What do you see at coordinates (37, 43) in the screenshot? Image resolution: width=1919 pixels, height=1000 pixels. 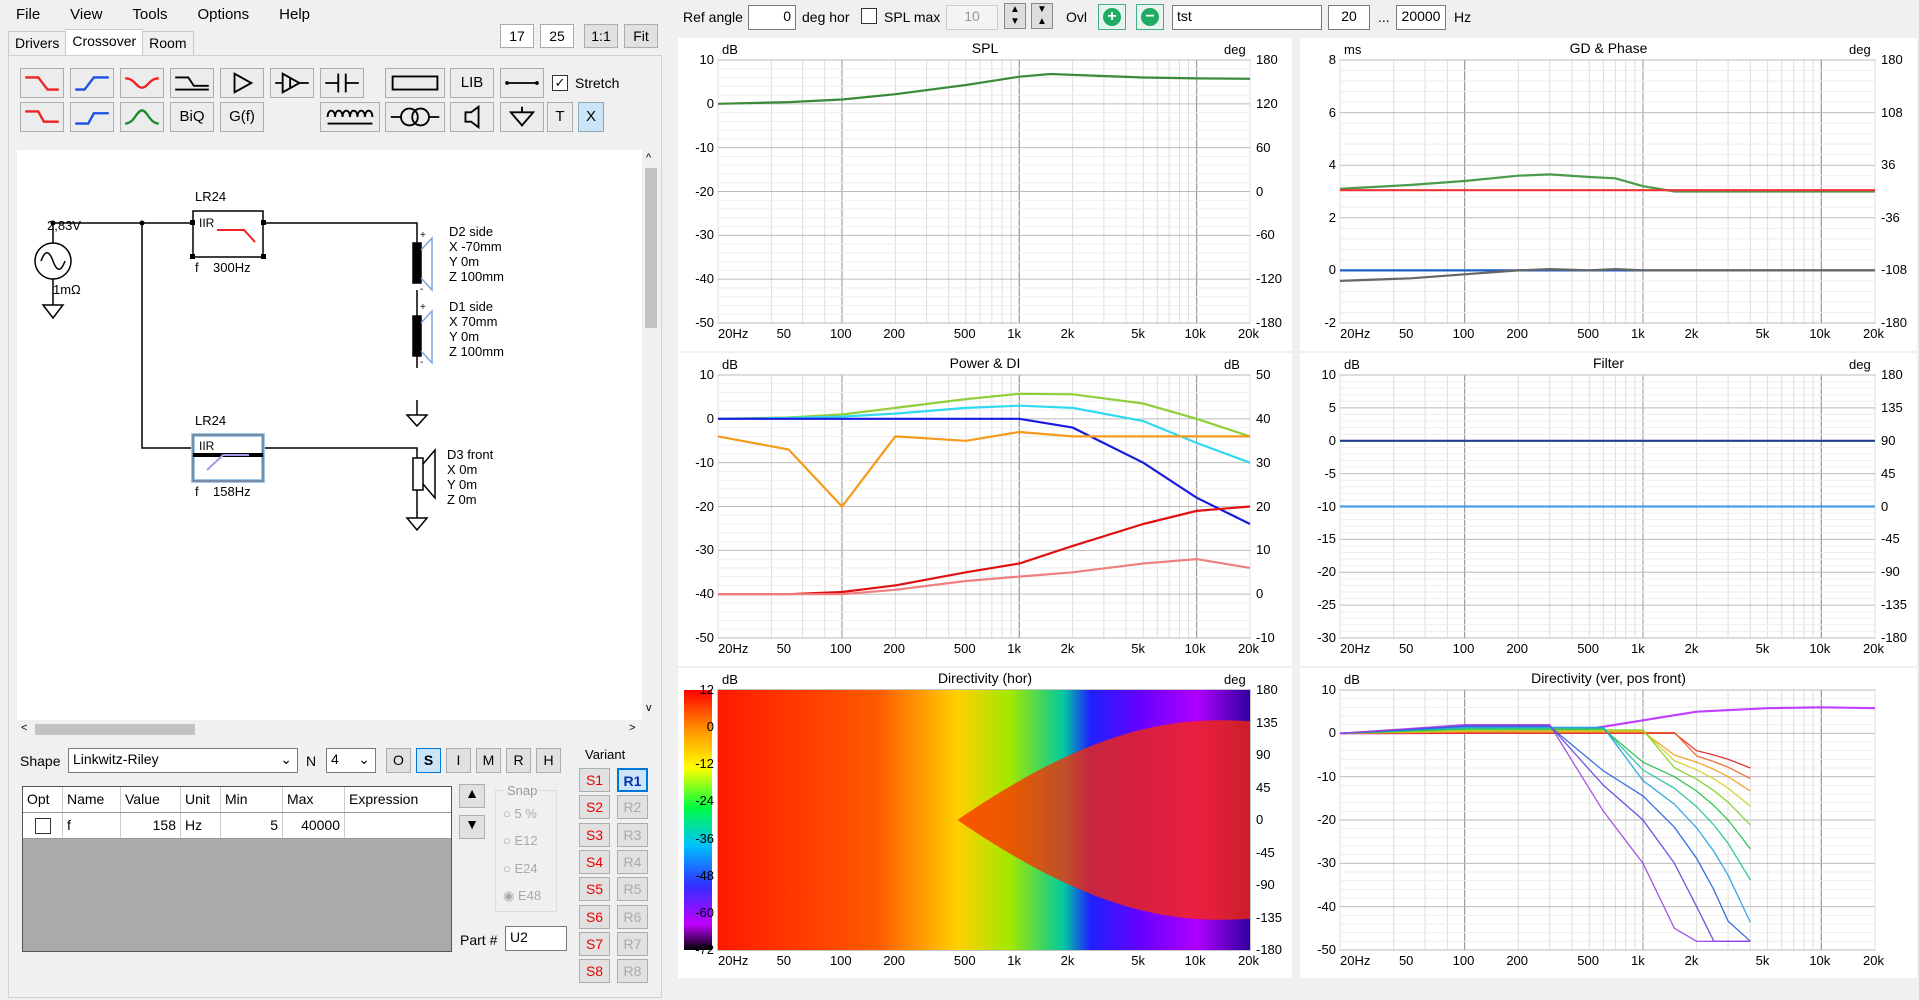 I see `tab-drivers: Drivers` at bounding box center [37, 43].